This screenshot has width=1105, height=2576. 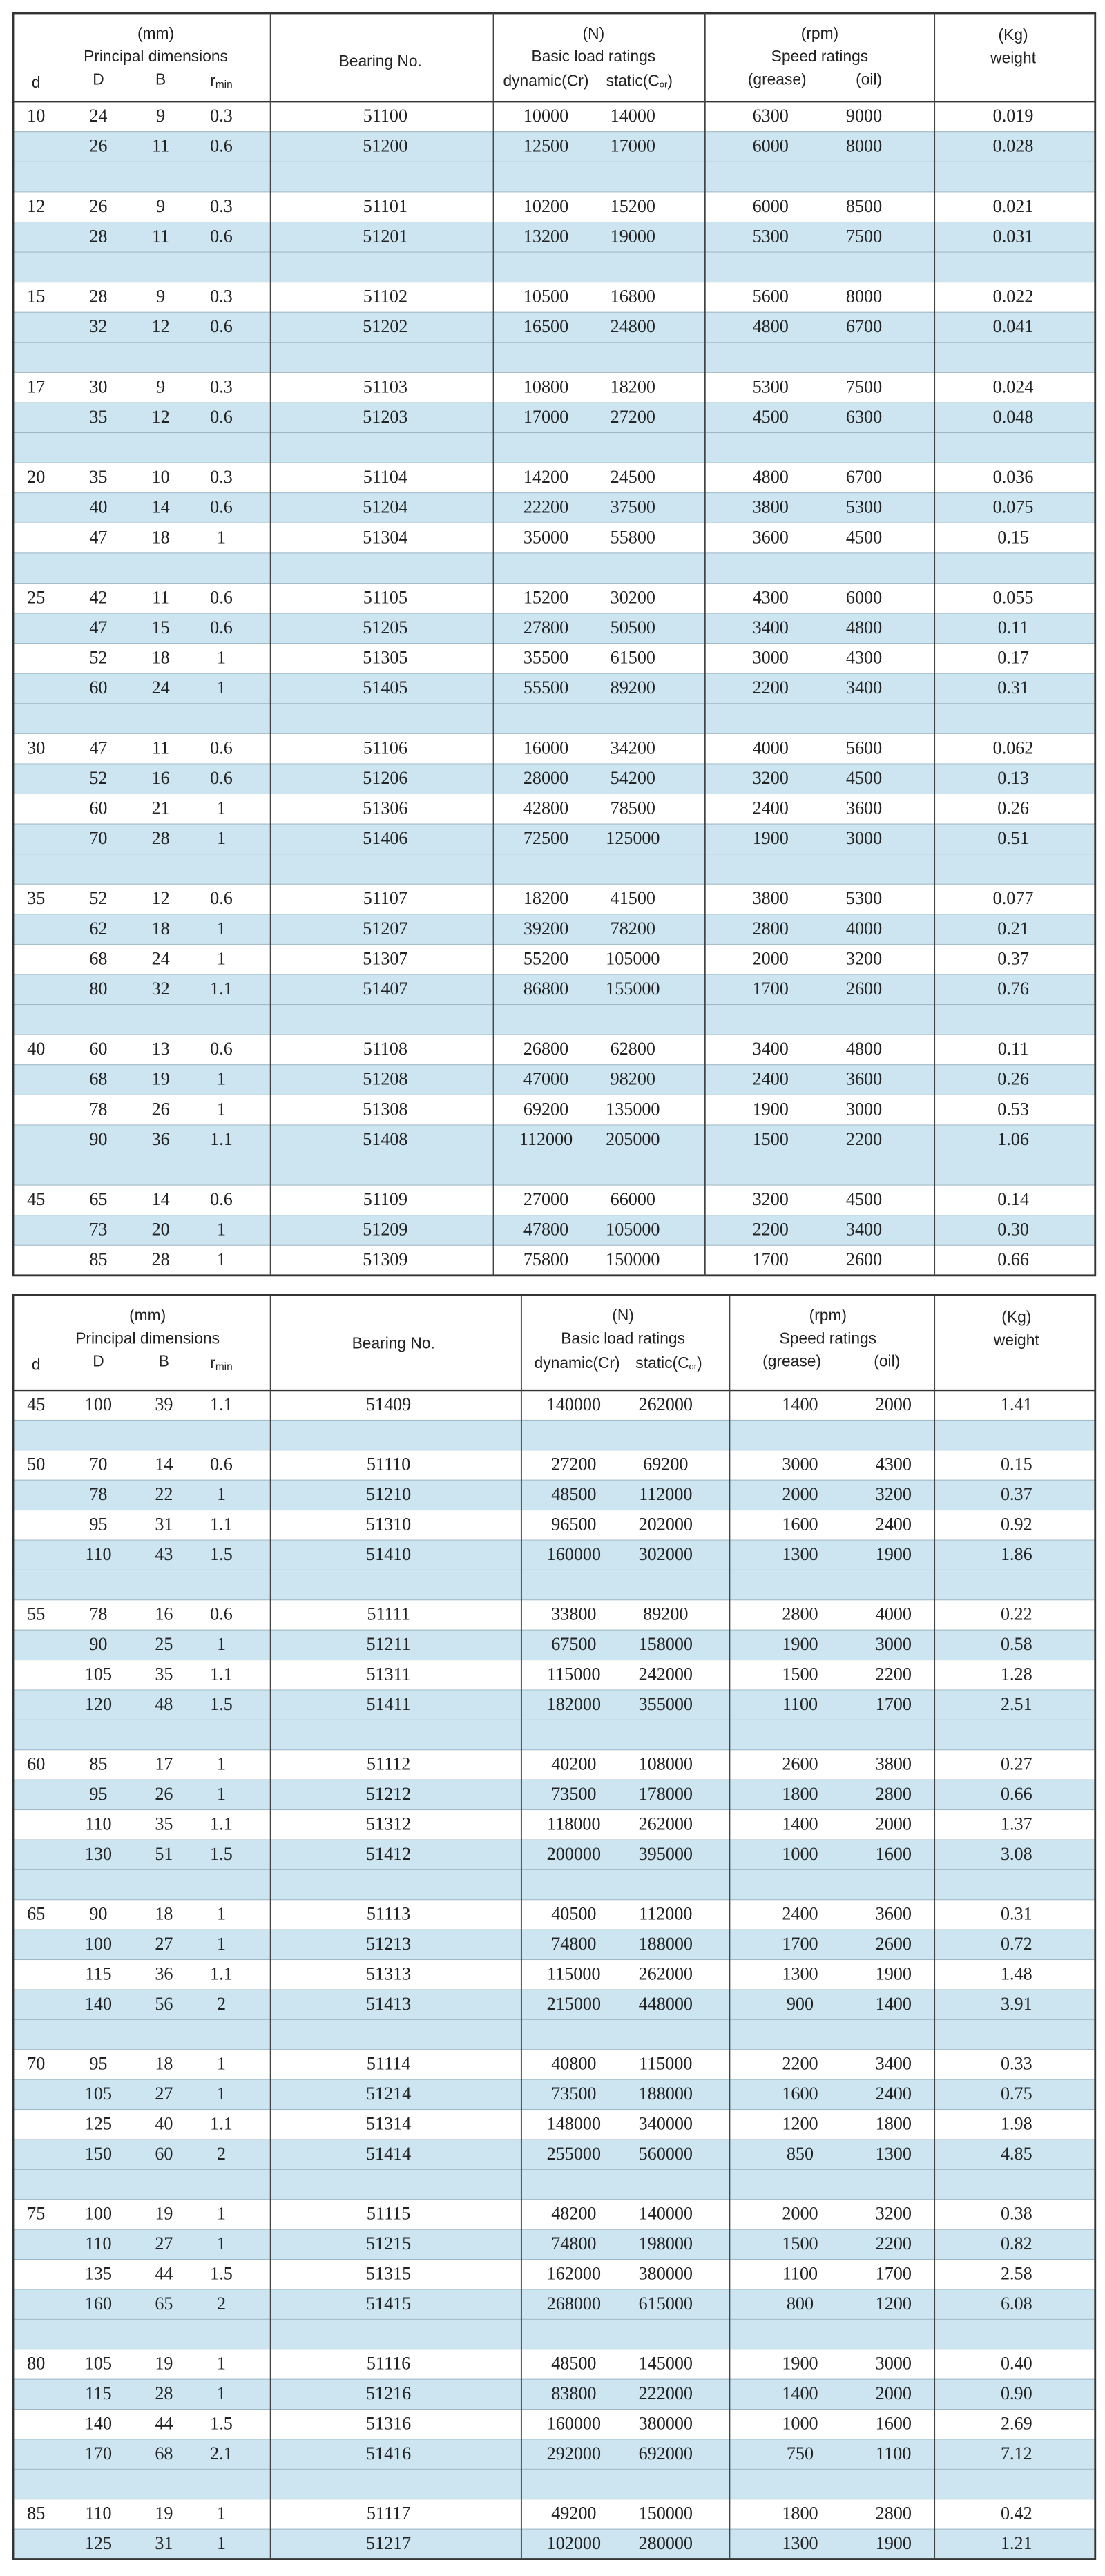 I want to click on cell: 17000, so click(x=546, y=417).